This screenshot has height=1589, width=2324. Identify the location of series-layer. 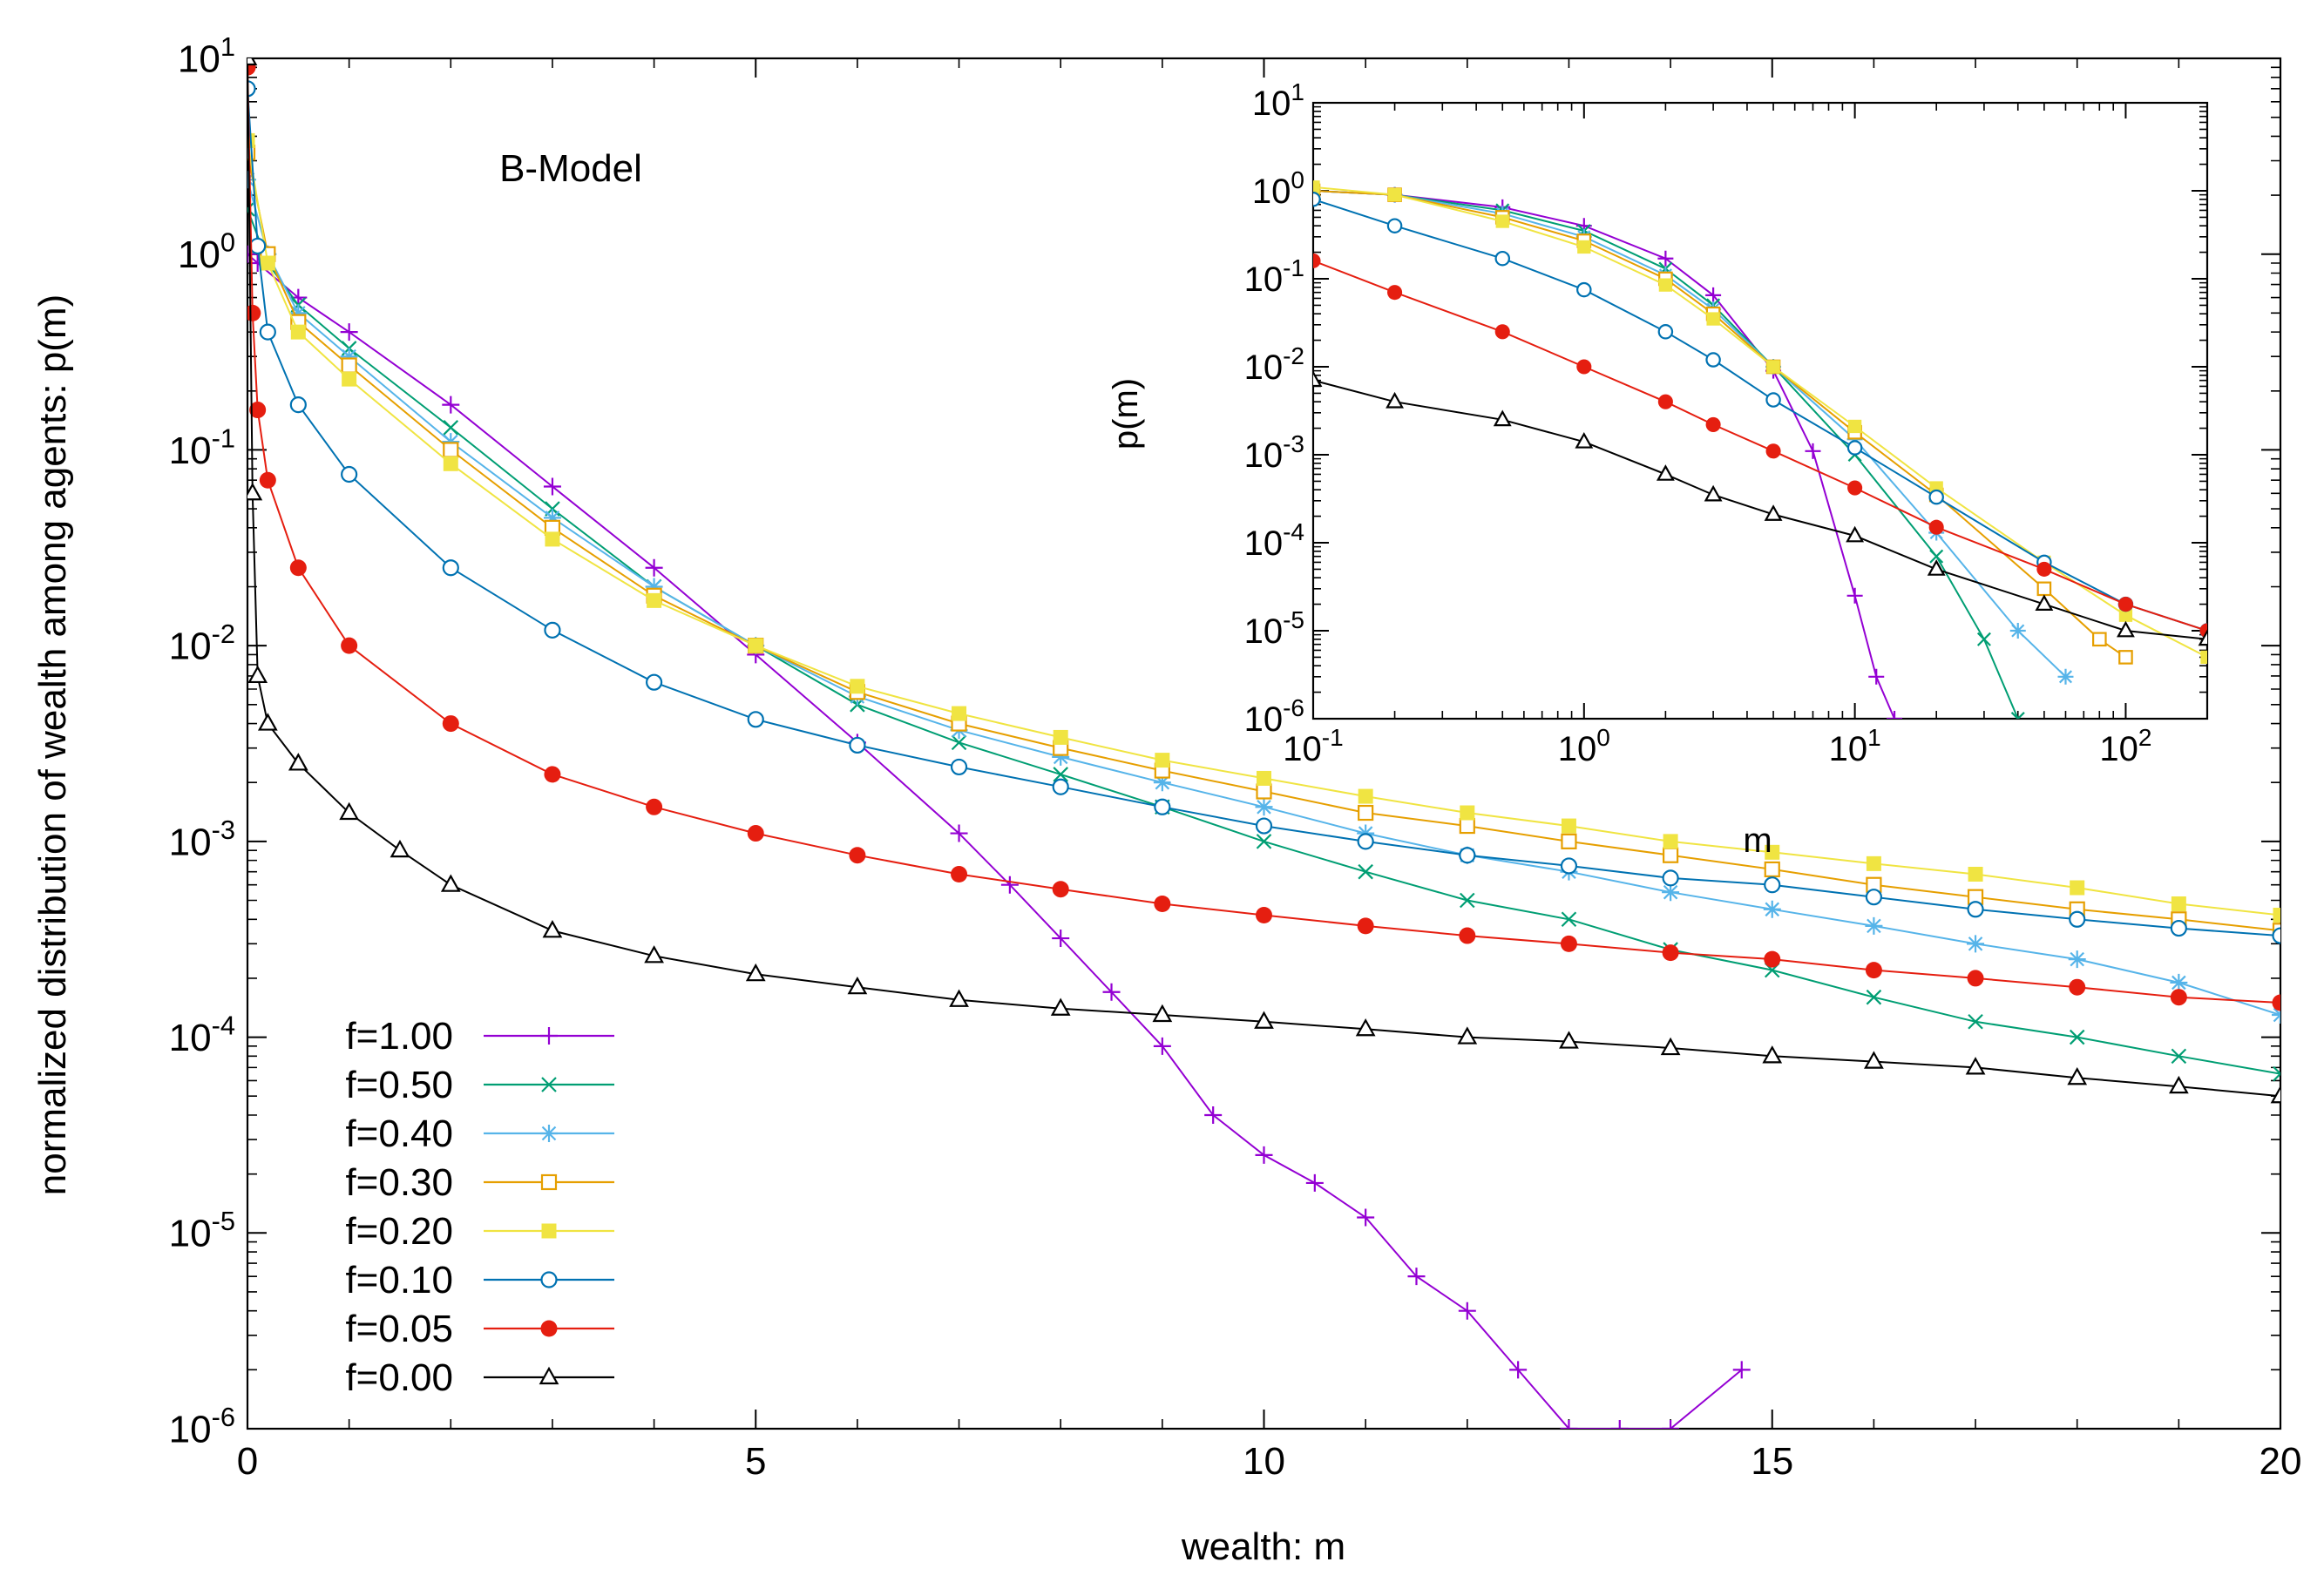
(1760, 450).